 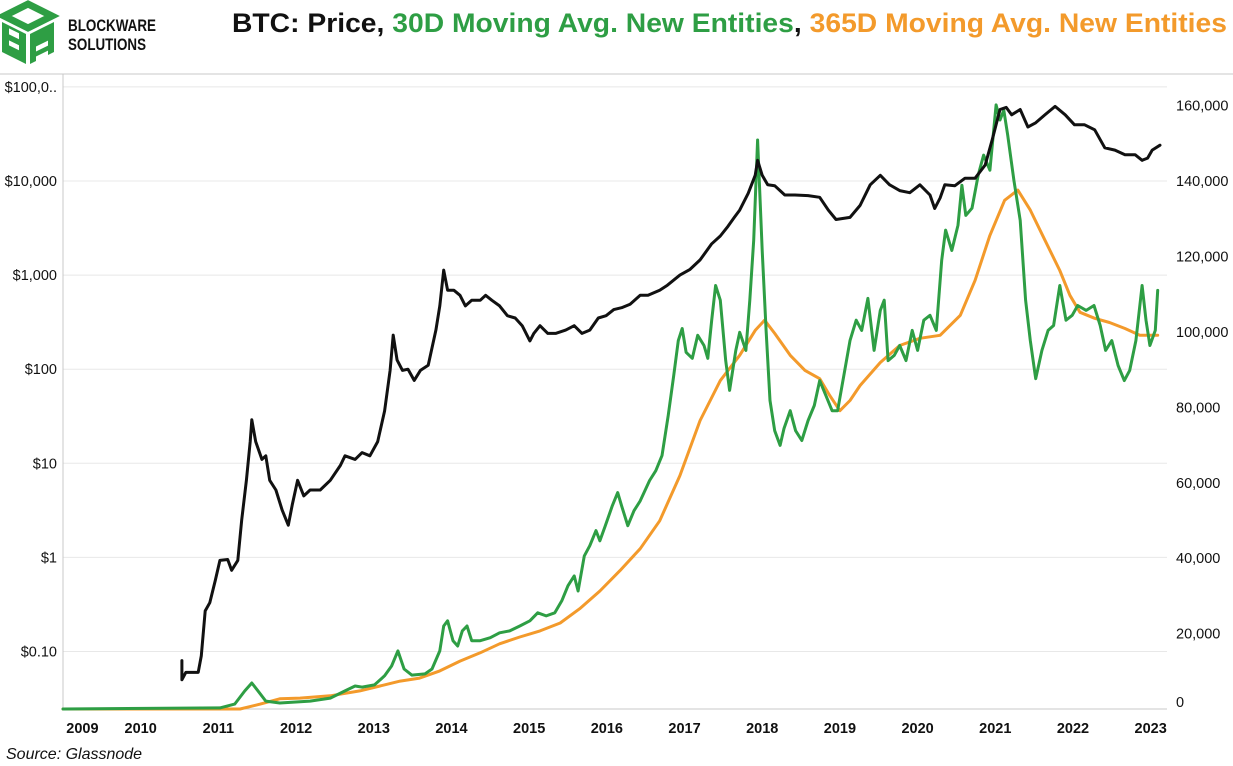 What do you see at coordinates (312, 23) in the screenshot?
I see `title-part-price: BTC: Price,` at bounding box center [312, 23].